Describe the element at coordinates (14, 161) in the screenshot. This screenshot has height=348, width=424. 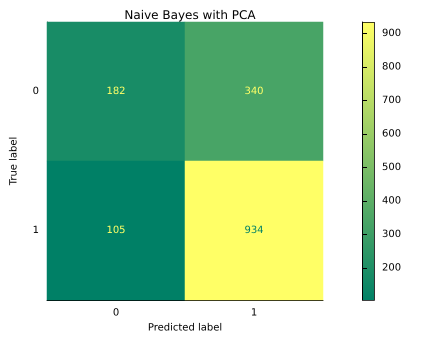
I see `y-axis-title: True label` at that location.